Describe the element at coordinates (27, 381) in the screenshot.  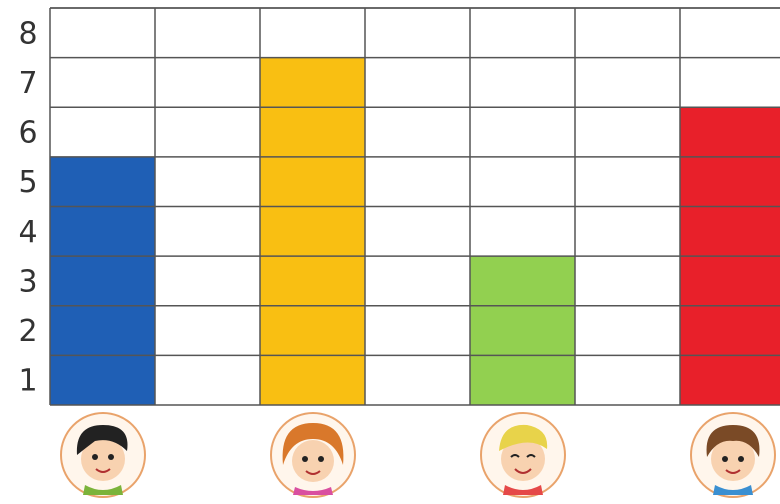
I see `y-tick-label: 1` at that location.